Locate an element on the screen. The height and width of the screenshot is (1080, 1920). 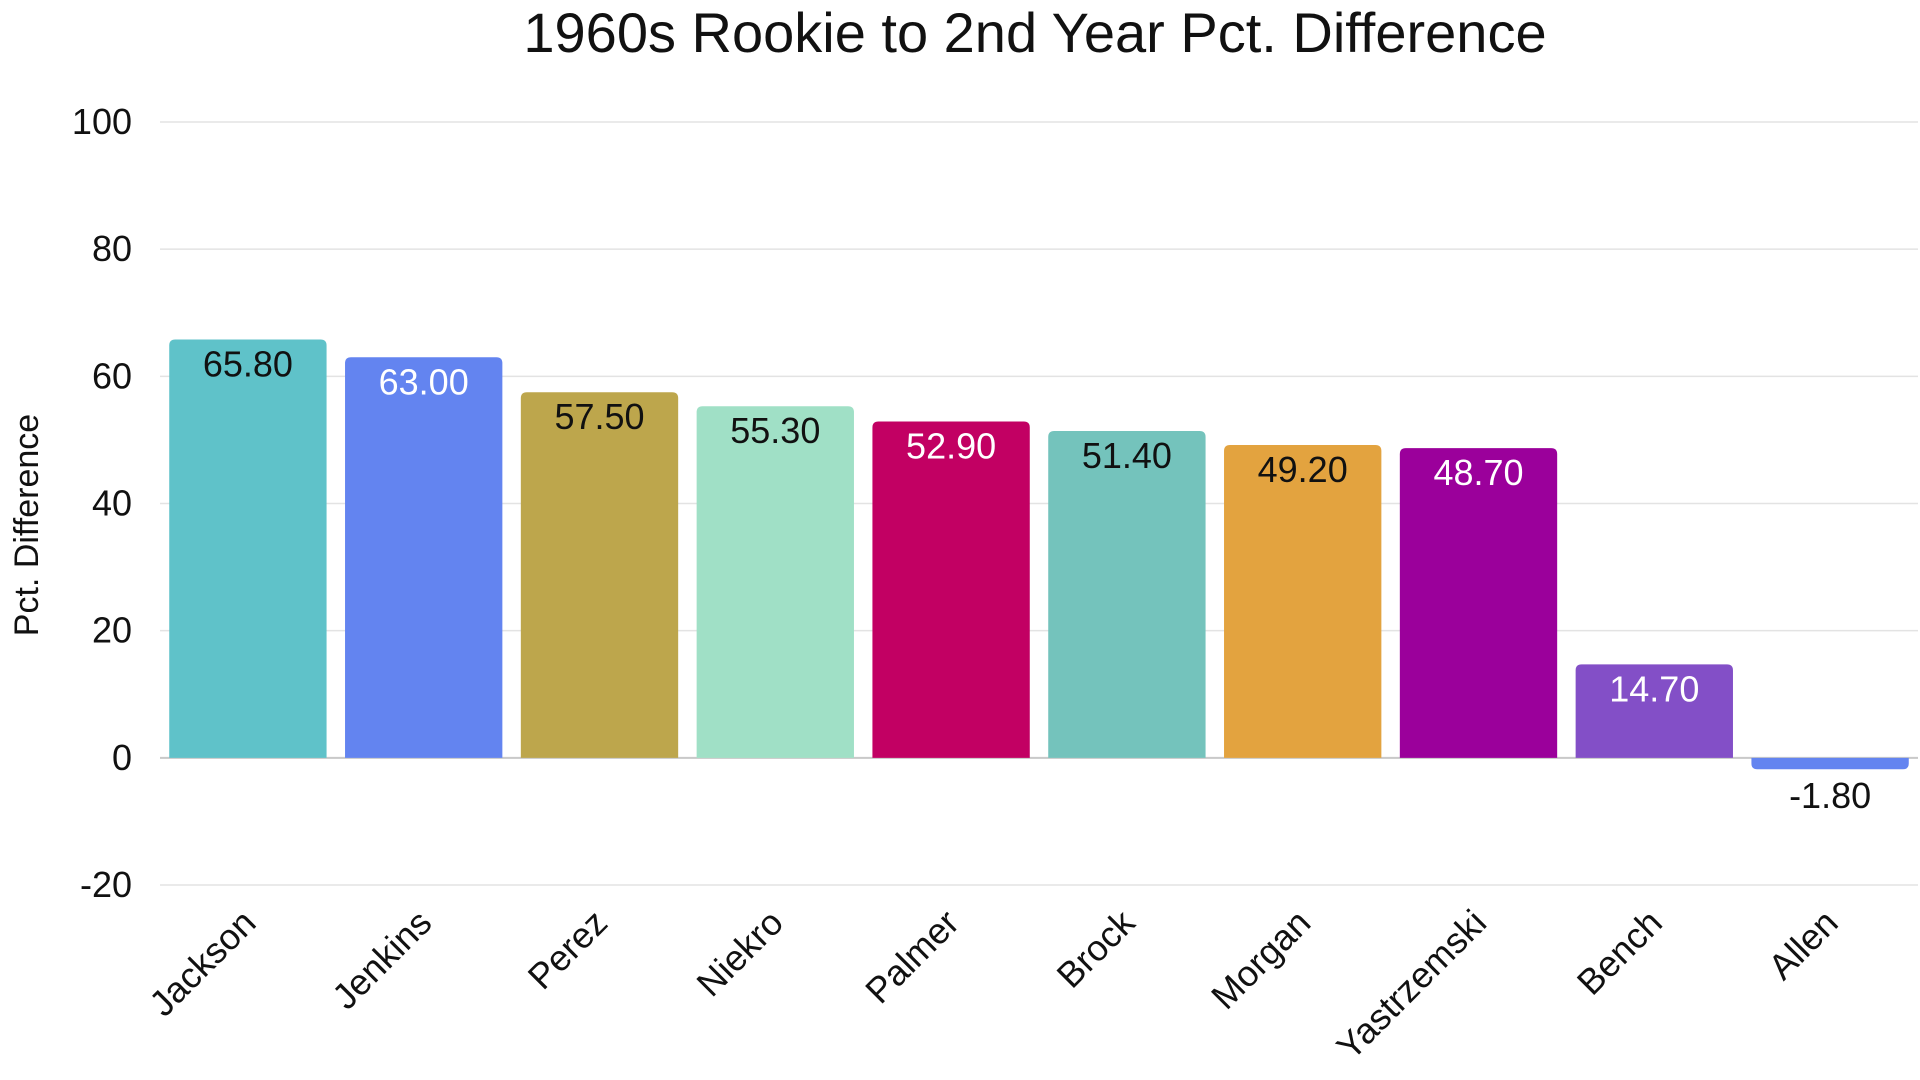
bar-brock is located at coordinates (1127, 594).